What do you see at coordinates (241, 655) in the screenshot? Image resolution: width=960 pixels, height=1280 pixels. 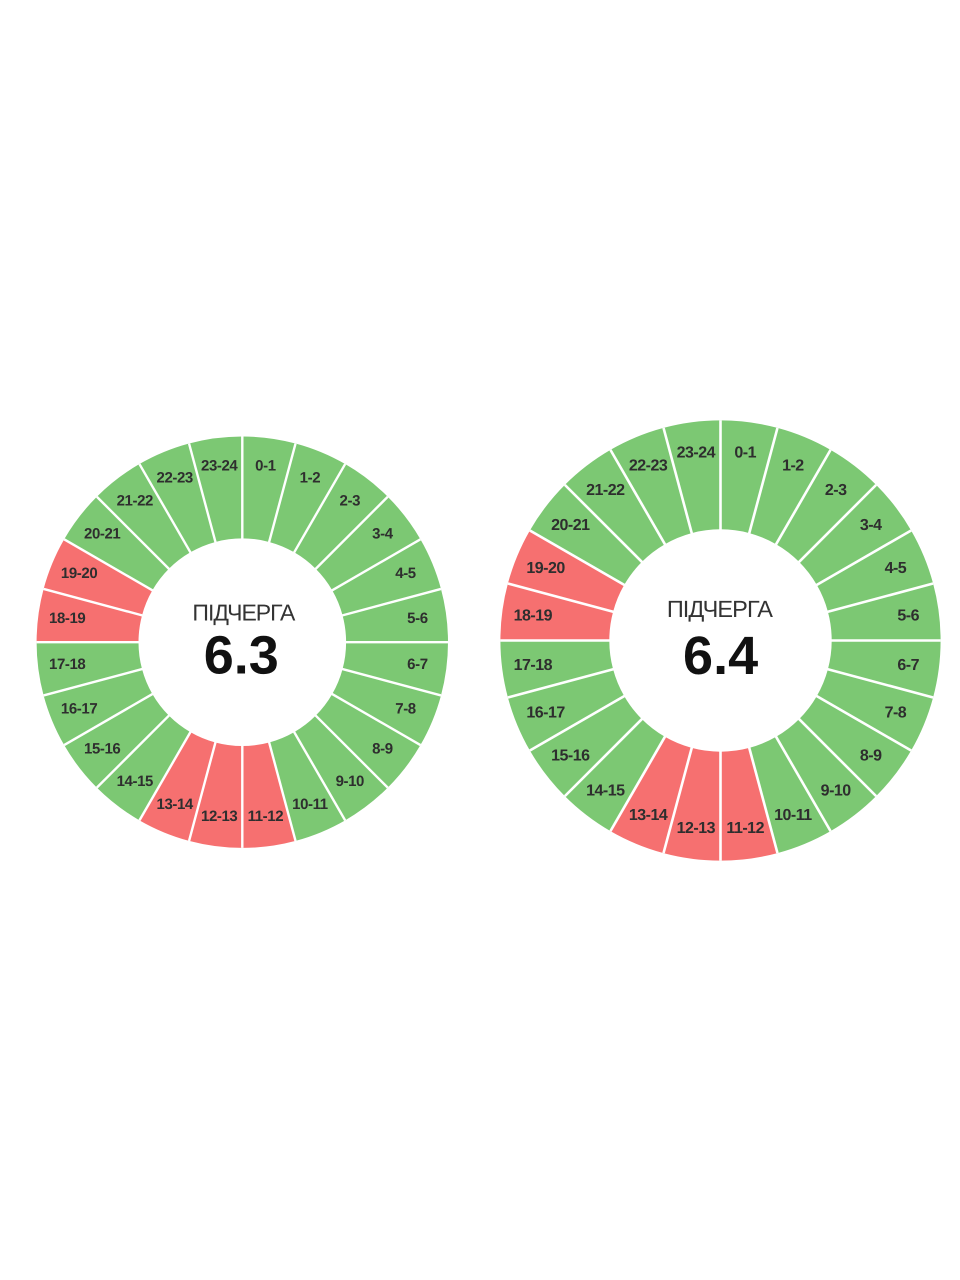 I see `svg-text: 6.3` at bounding box center [241, 655].